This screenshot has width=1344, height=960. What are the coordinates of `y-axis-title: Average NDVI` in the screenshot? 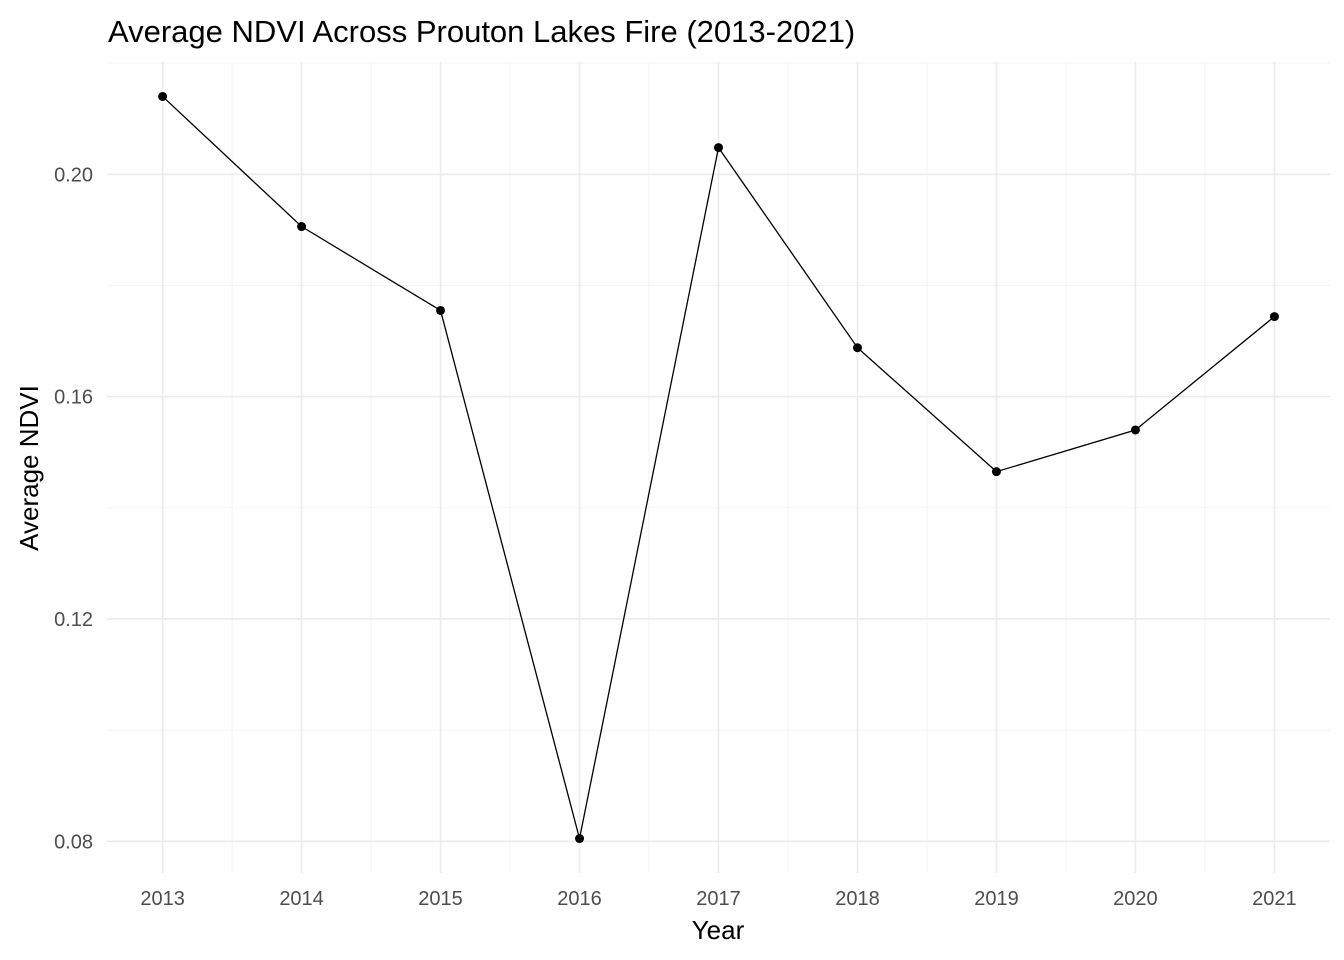 It's located at (29, 468).